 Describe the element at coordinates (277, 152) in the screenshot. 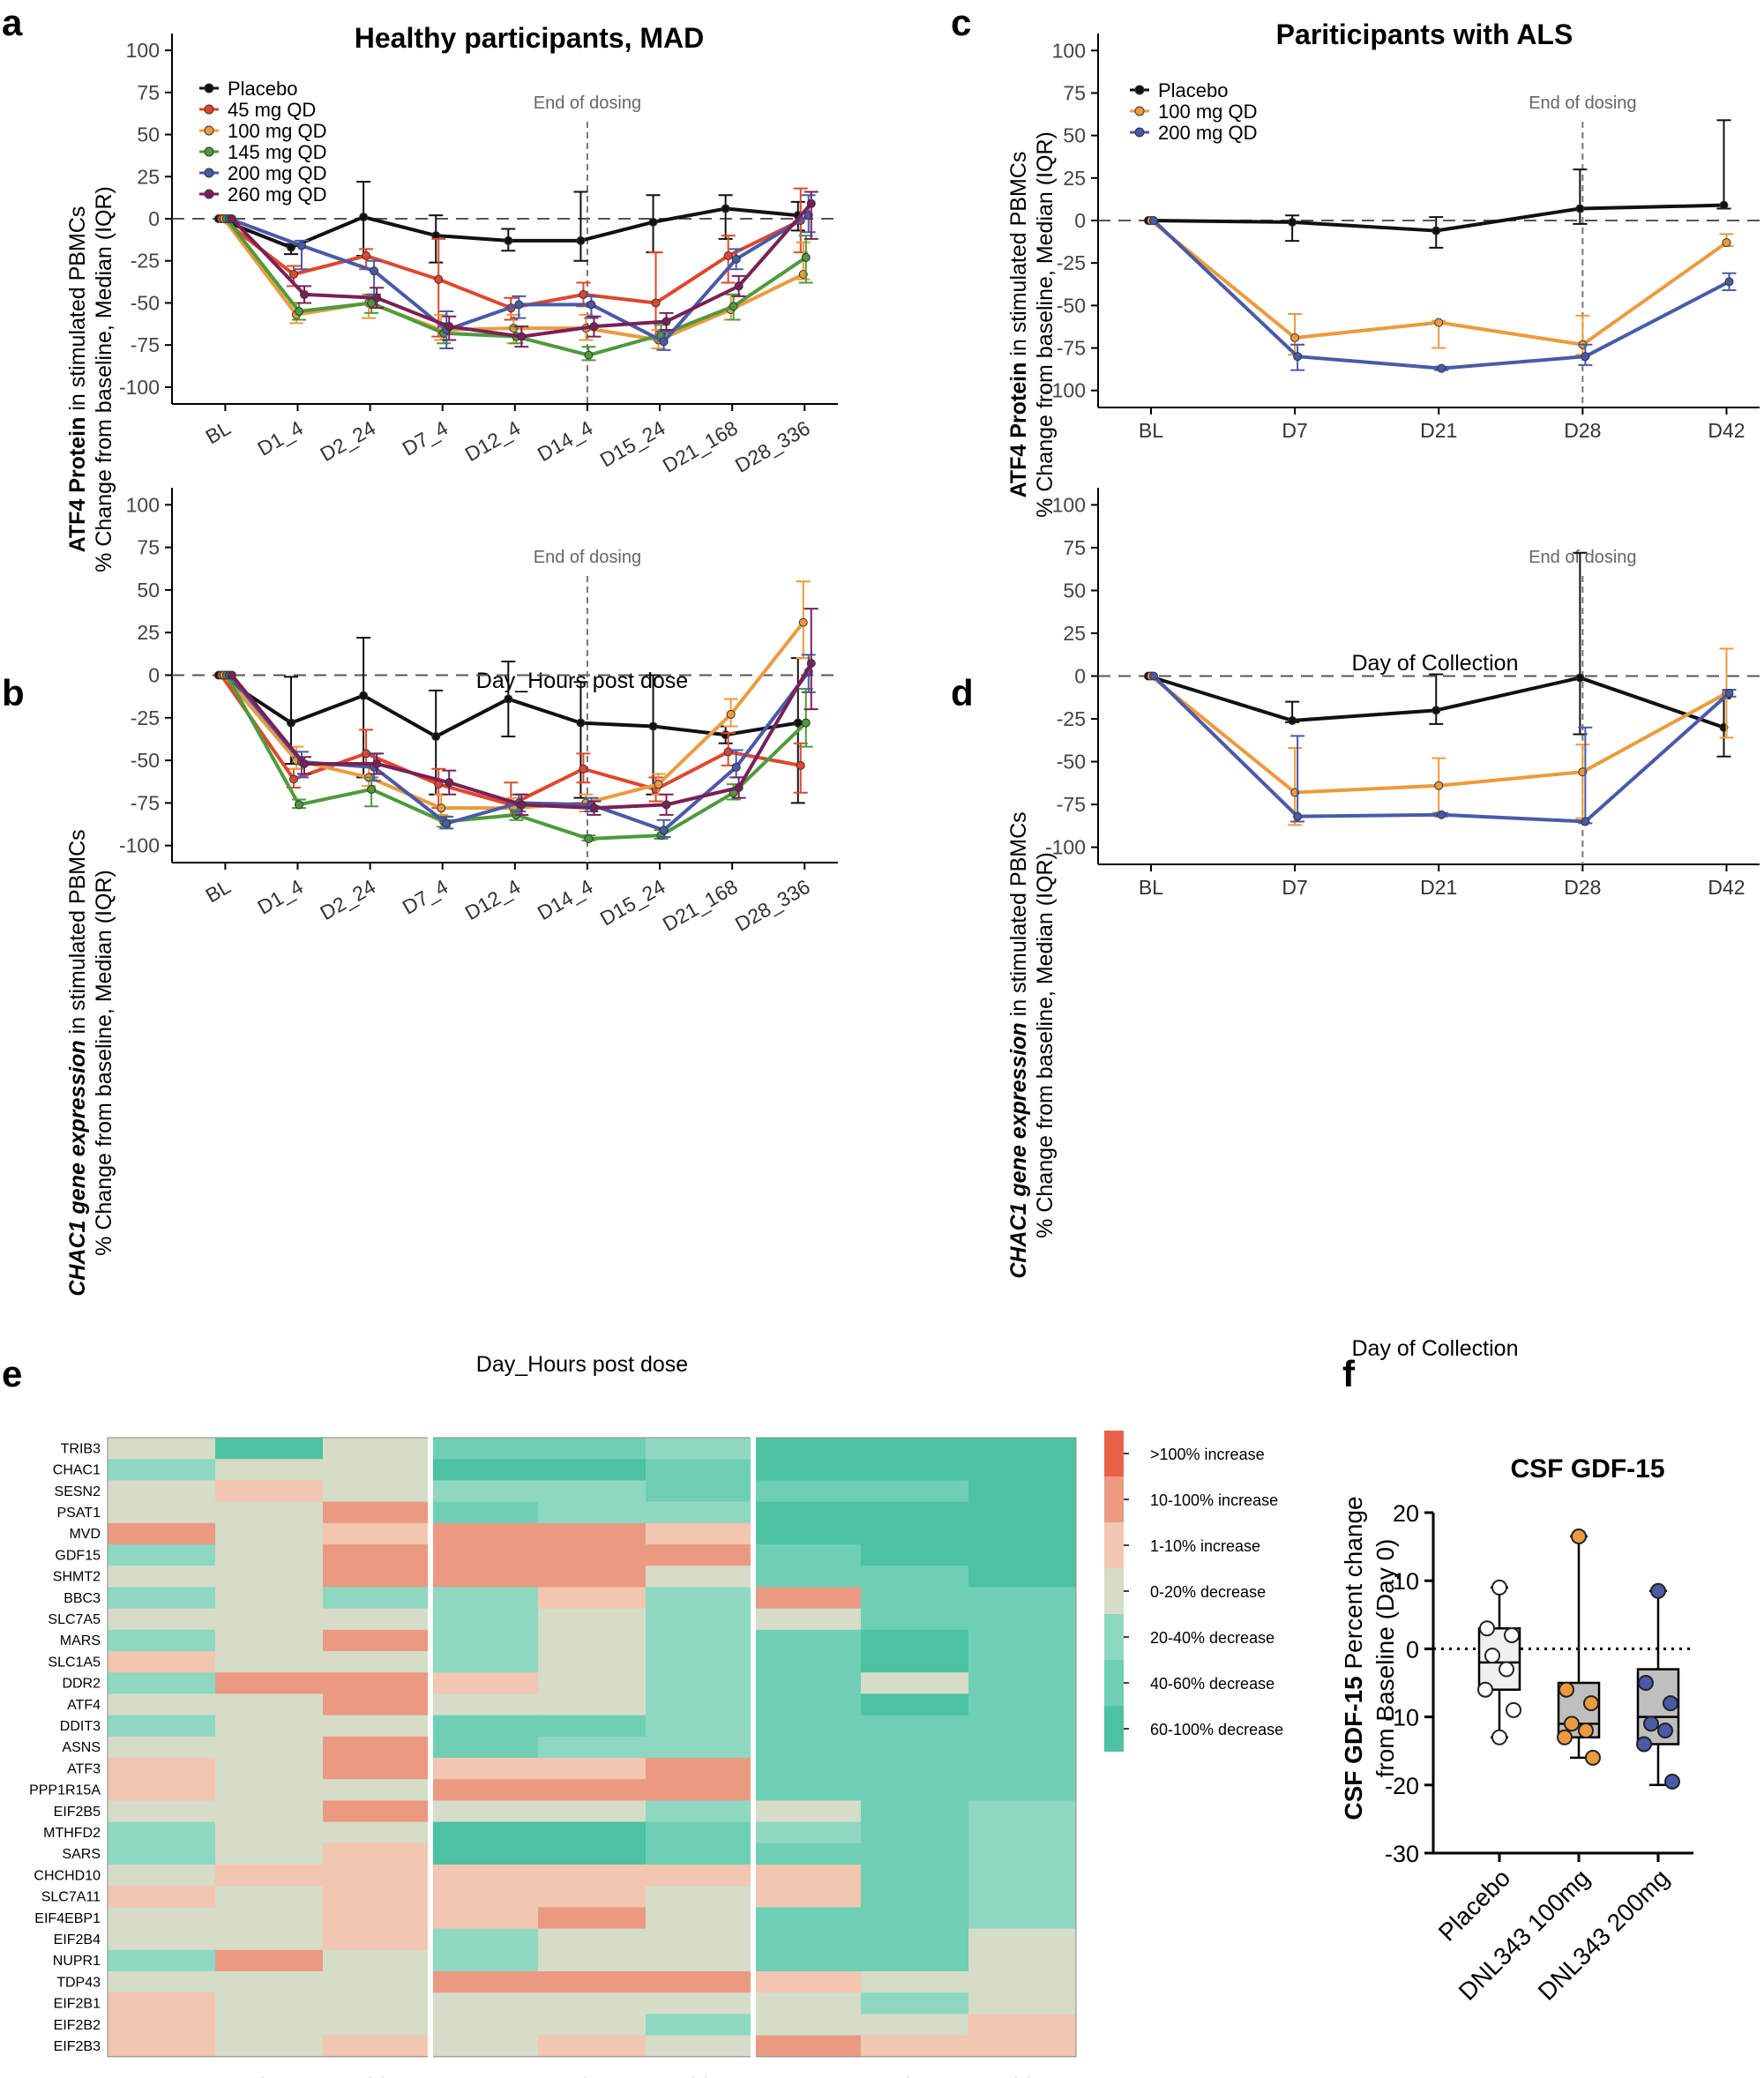

I see `legend-label: 145 mg QD` at that location.